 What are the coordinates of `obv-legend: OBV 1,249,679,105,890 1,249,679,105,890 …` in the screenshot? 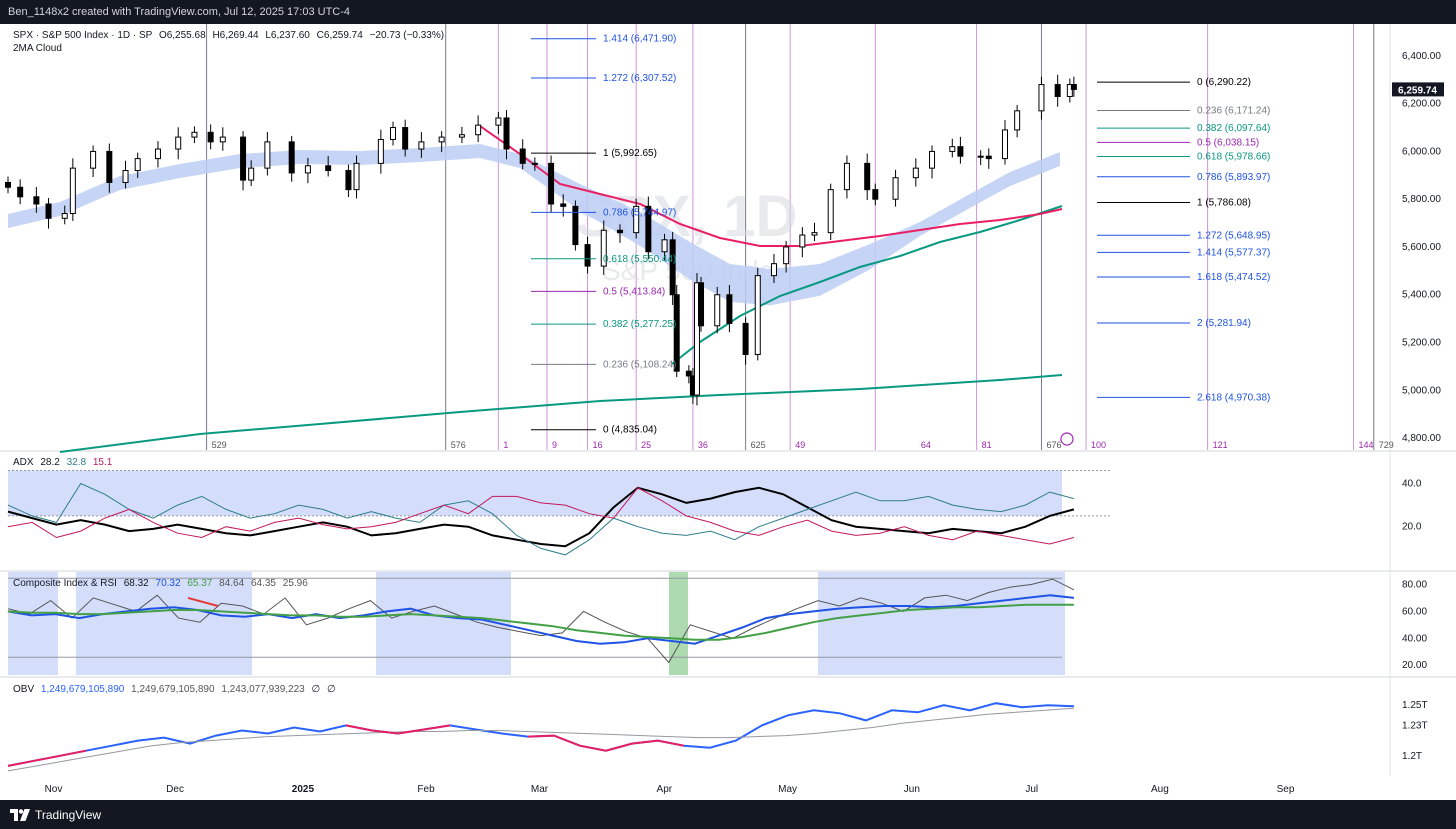 It's located at (174, 689).